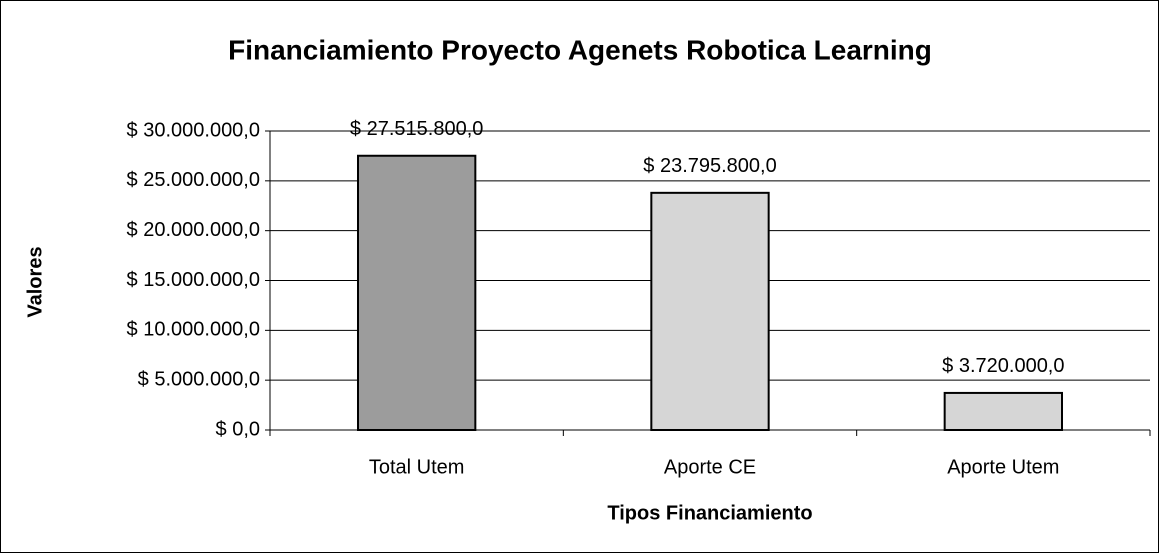 The height and width of the screenshot is (559, 1160). I want to click on data-label: $ 23.795.800,0, so click(709, 166).